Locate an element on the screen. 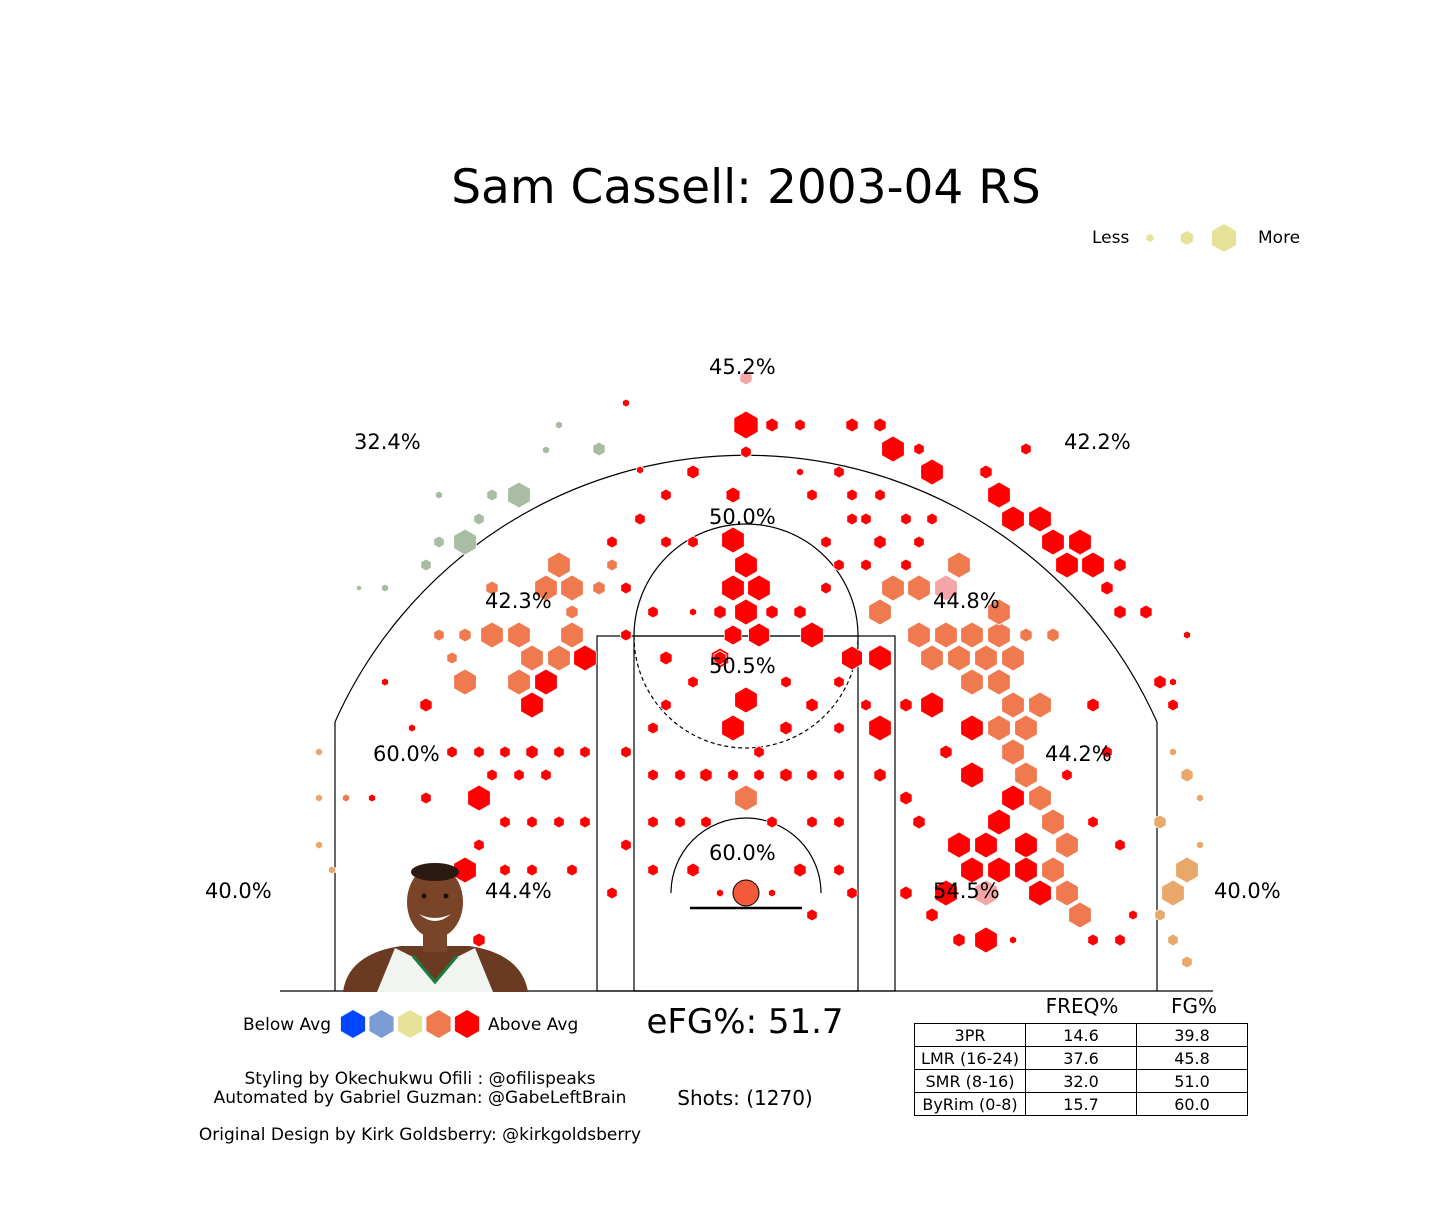  lane-inner is located at coordinates (746, 813).